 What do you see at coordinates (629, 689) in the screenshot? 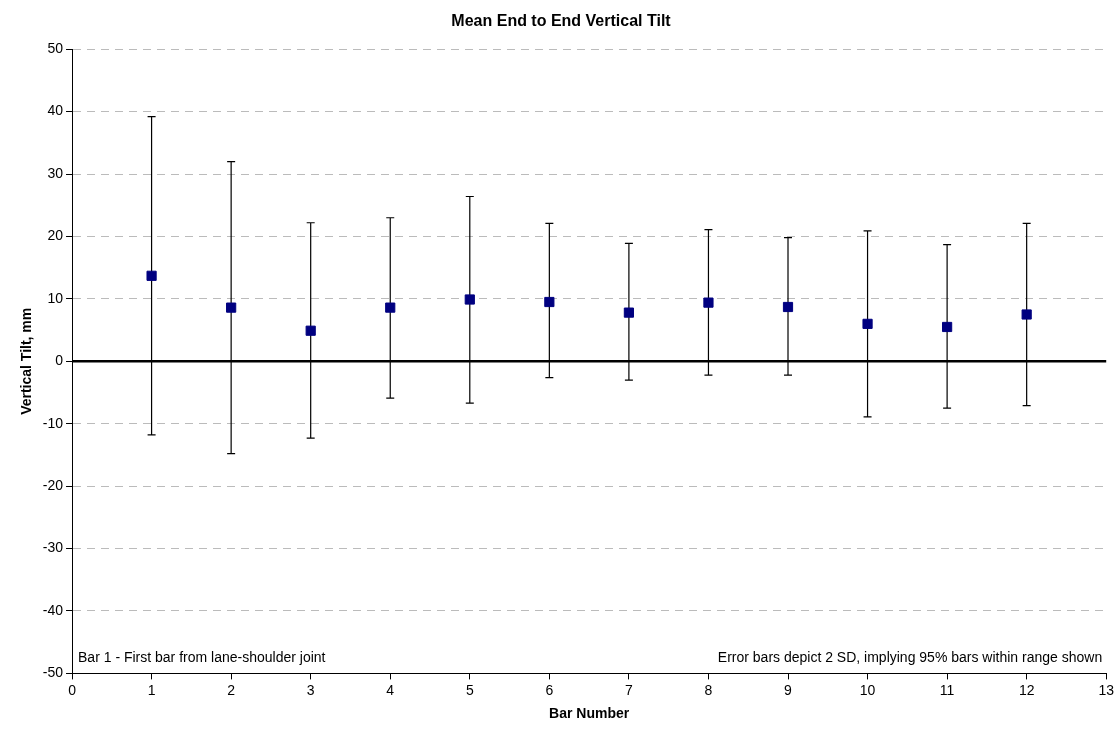
I see `x-tick-label: 7` at bounding box center [629, 689].